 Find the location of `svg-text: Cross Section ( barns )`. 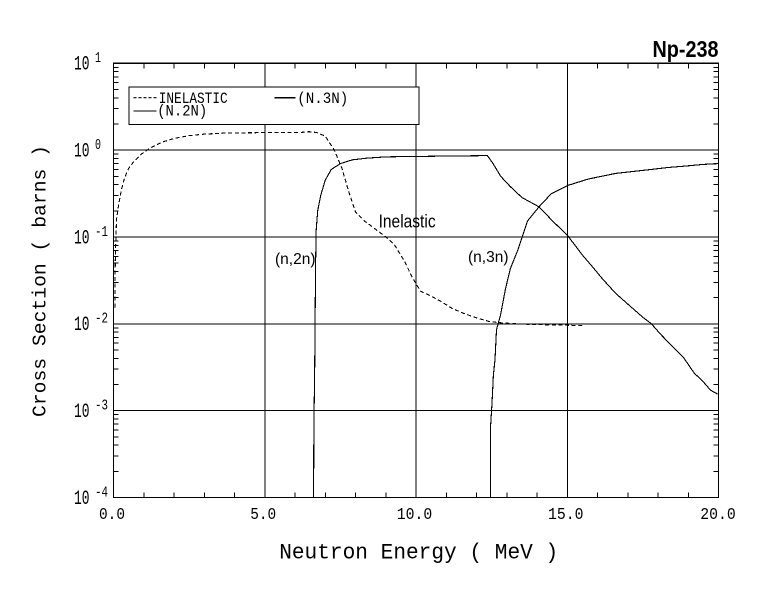

svg-text: Cross Section ( barns ) is located at coordinates (40, 281).